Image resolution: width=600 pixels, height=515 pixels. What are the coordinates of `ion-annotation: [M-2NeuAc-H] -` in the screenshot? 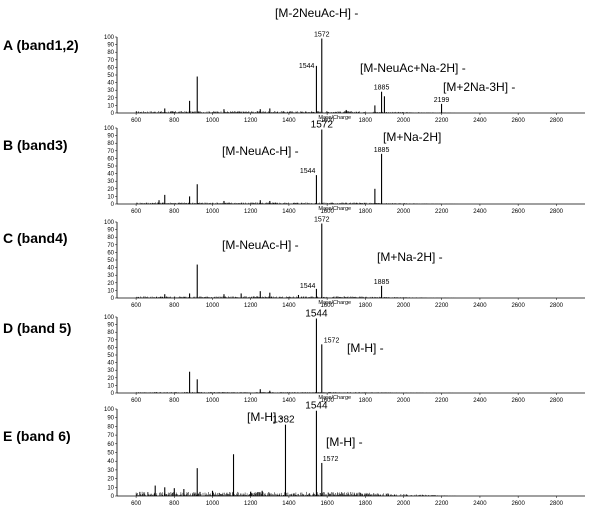 It's located at (316, 13).